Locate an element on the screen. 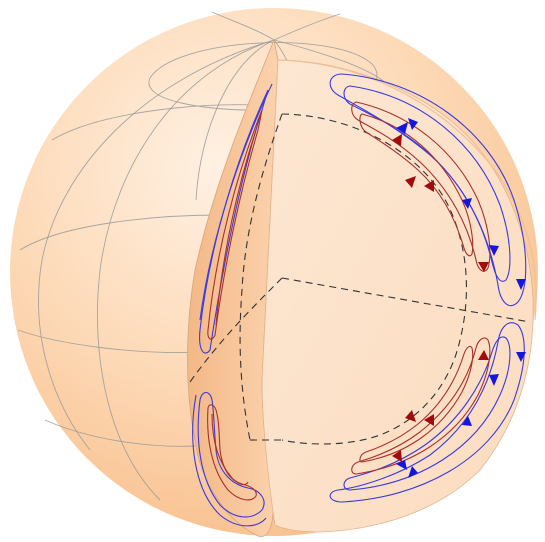 This screenshot has width=545, height=542. flow-cell-lower-blue is located at coordinates (427, 412).